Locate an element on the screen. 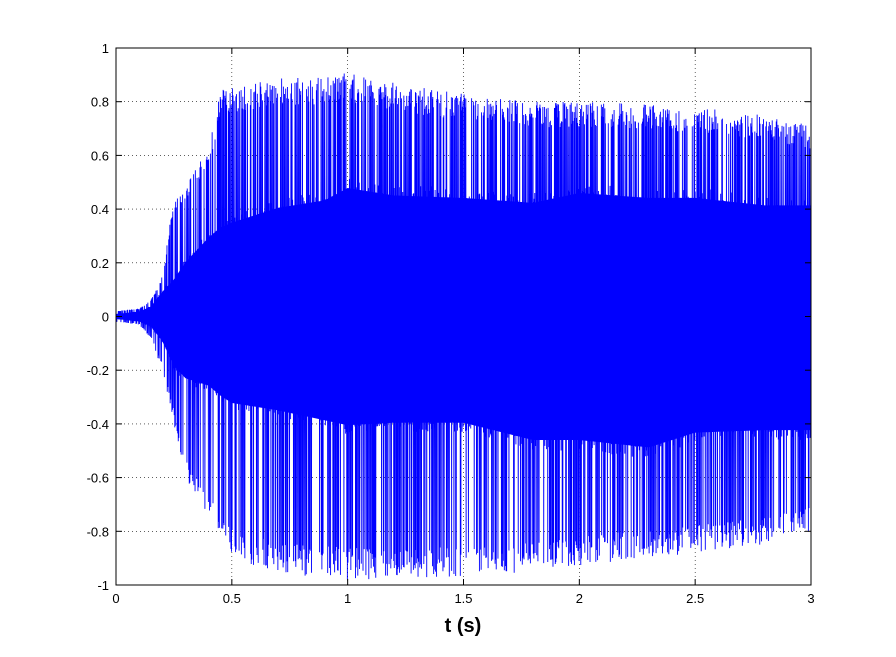  y-tick-label: -0.2 is located at coordinates (98, 370).